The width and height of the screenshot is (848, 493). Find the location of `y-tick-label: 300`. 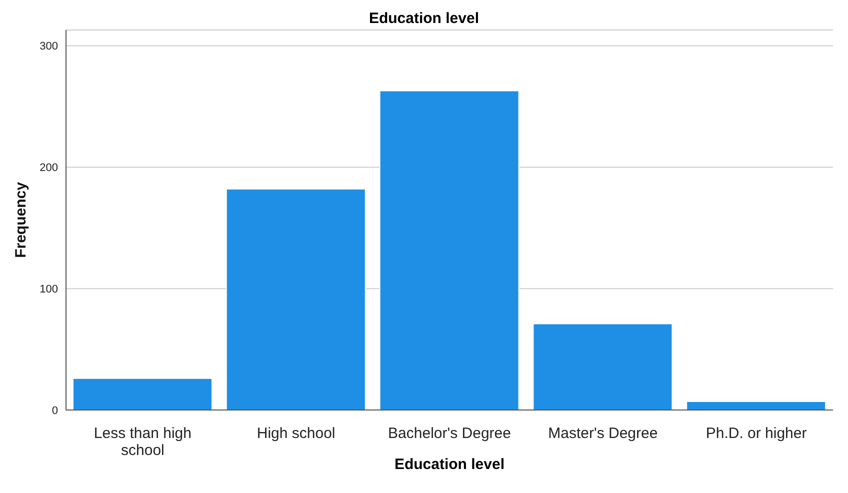

y-tick-label: 300 is located at coordinates (49, 46).